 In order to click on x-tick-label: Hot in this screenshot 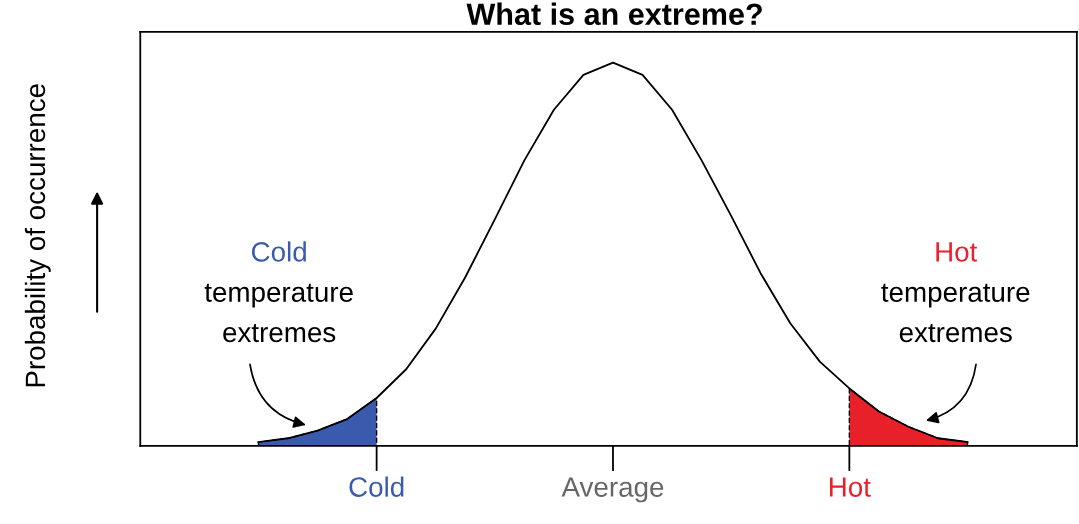, I will do `click(850, 487)`.